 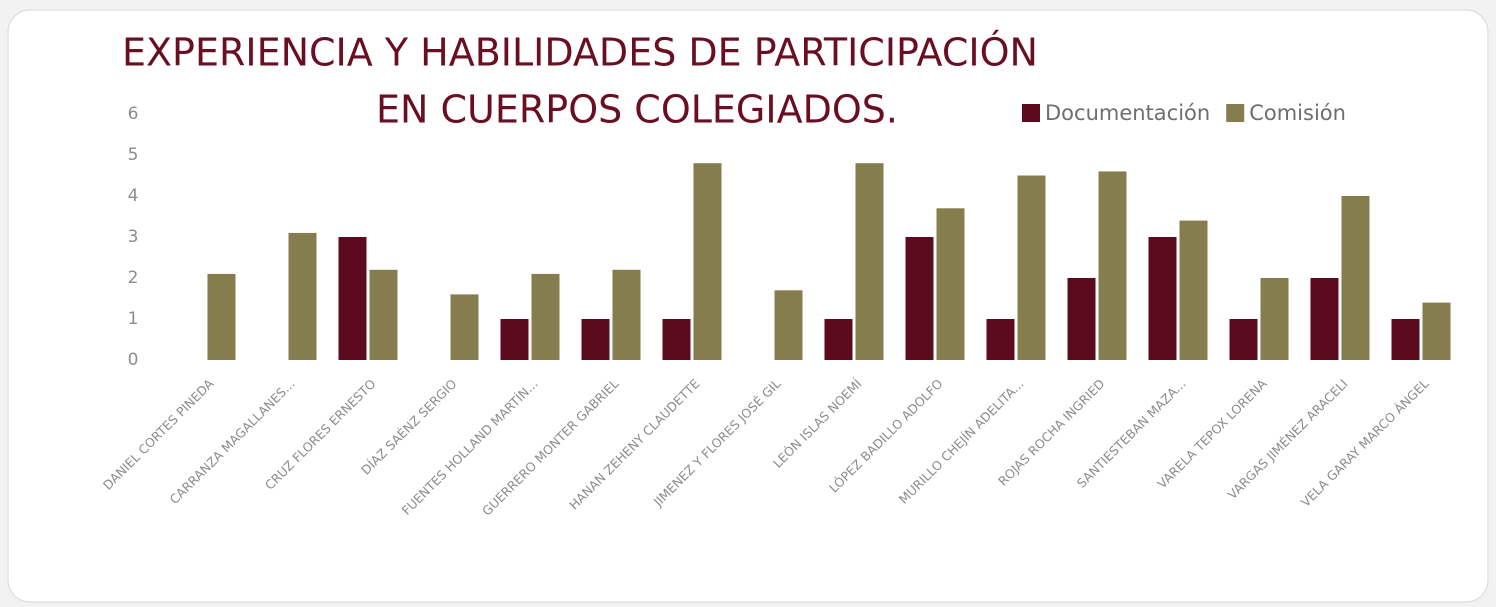 I want to click on y-tick-label: 5, so click(x=133, y=155).